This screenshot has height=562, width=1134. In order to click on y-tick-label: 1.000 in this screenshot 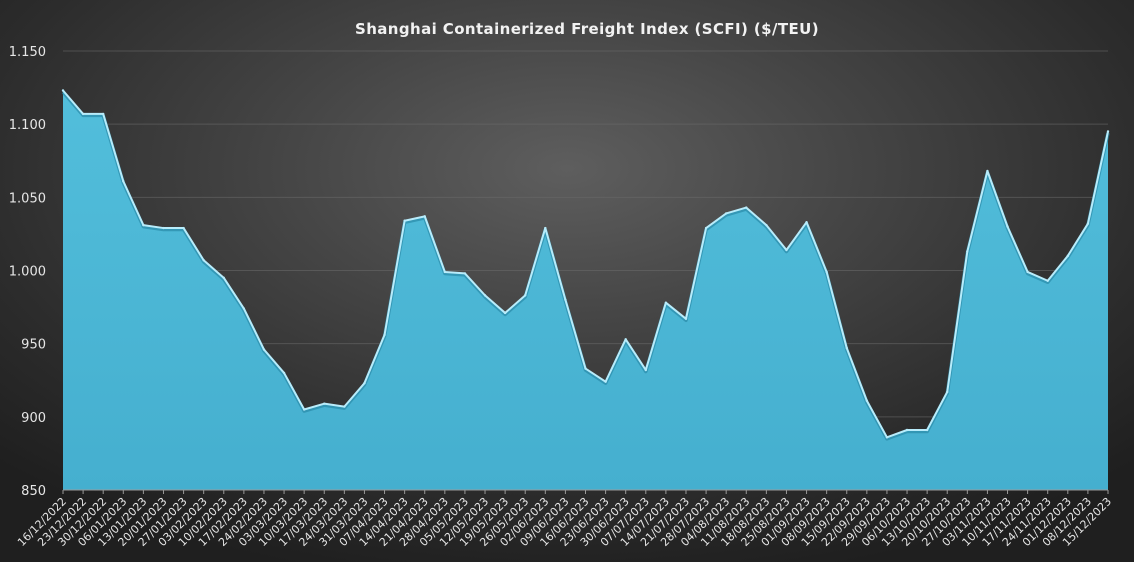, I will do `click(27, 272)`.